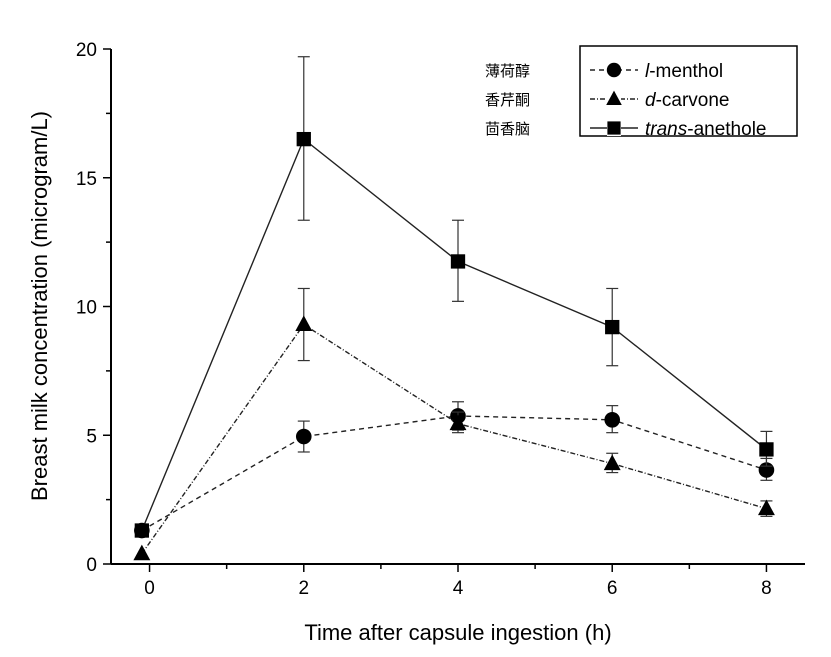 Image resolution: width=831 pixels, height=657 pixels. I want to click on legend-marker-menthol, so click(614, 70).